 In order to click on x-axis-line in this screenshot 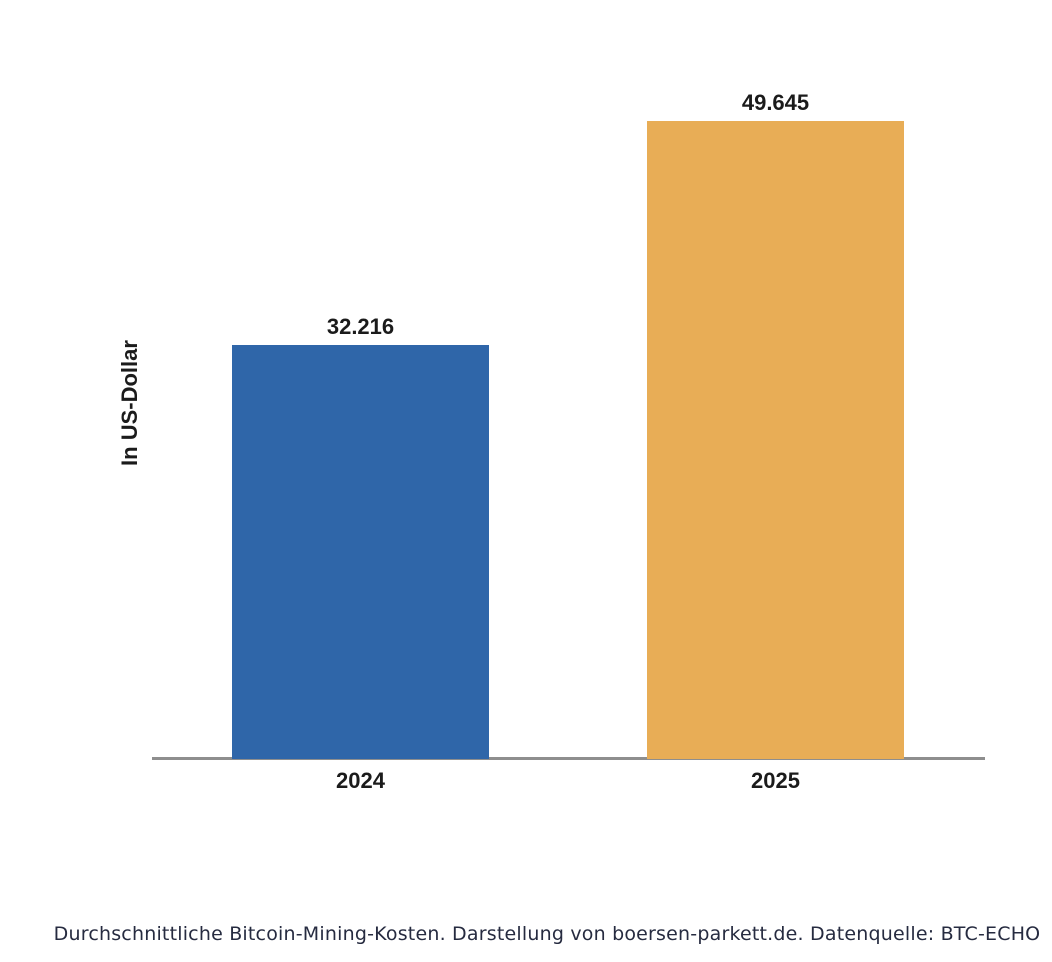, I will do `click(568, 758)`.